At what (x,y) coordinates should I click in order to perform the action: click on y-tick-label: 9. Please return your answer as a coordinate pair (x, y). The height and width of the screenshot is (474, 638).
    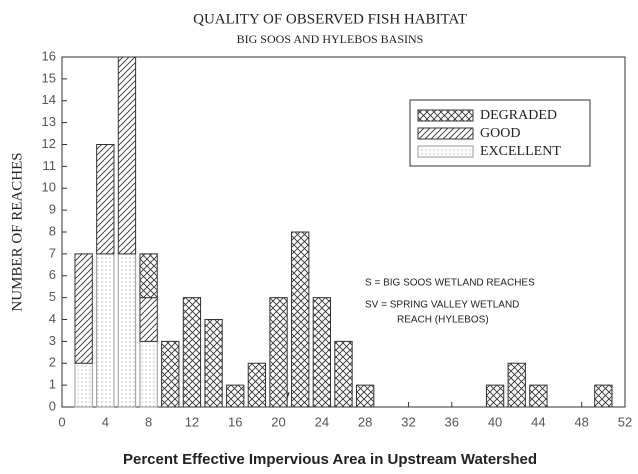
    Looking at the image, I should click on (52, 209).